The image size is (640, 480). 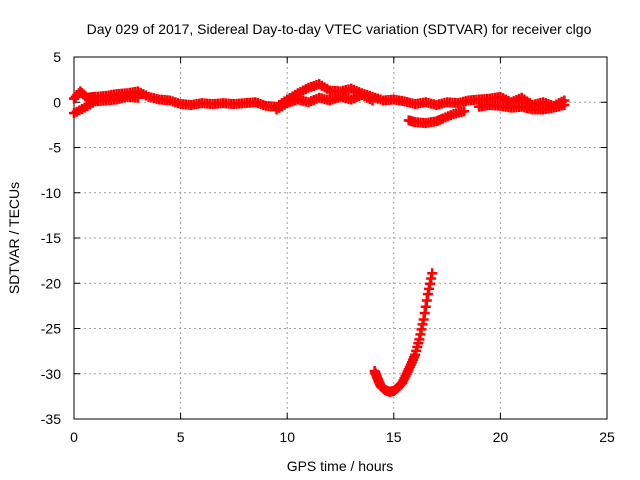 What do you see at coordinates (287, 437) in the screenshot?
I see `x-tick-label: 10` at bounding box center [287, 437].